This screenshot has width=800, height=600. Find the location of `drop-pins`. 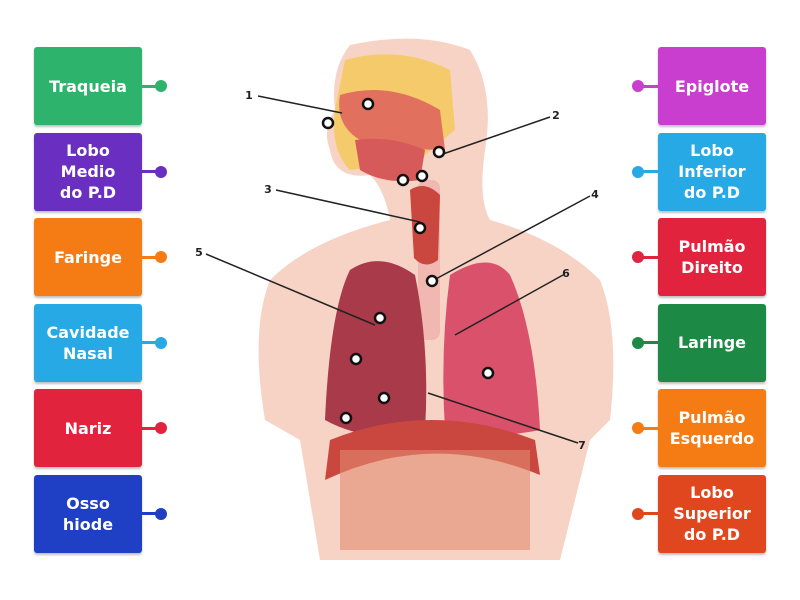

drop-pins is located at coordinates (408, 261).